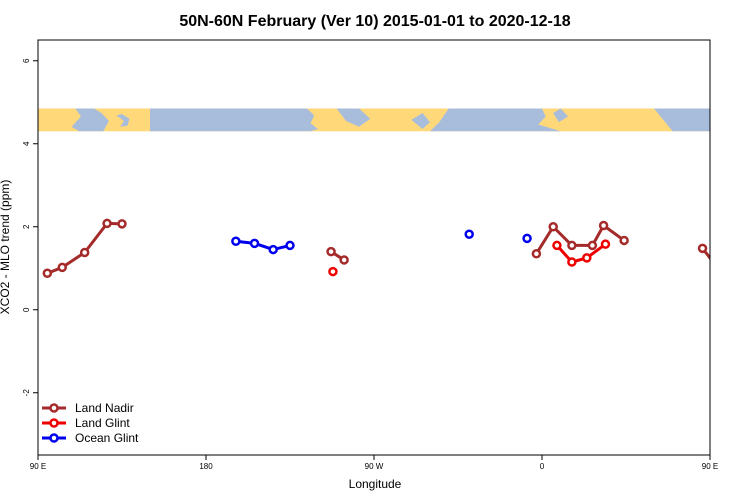  Describe the element at coordinates (54, 408) in the screenshot. I see `legend-marker-land-nadir` at that location.